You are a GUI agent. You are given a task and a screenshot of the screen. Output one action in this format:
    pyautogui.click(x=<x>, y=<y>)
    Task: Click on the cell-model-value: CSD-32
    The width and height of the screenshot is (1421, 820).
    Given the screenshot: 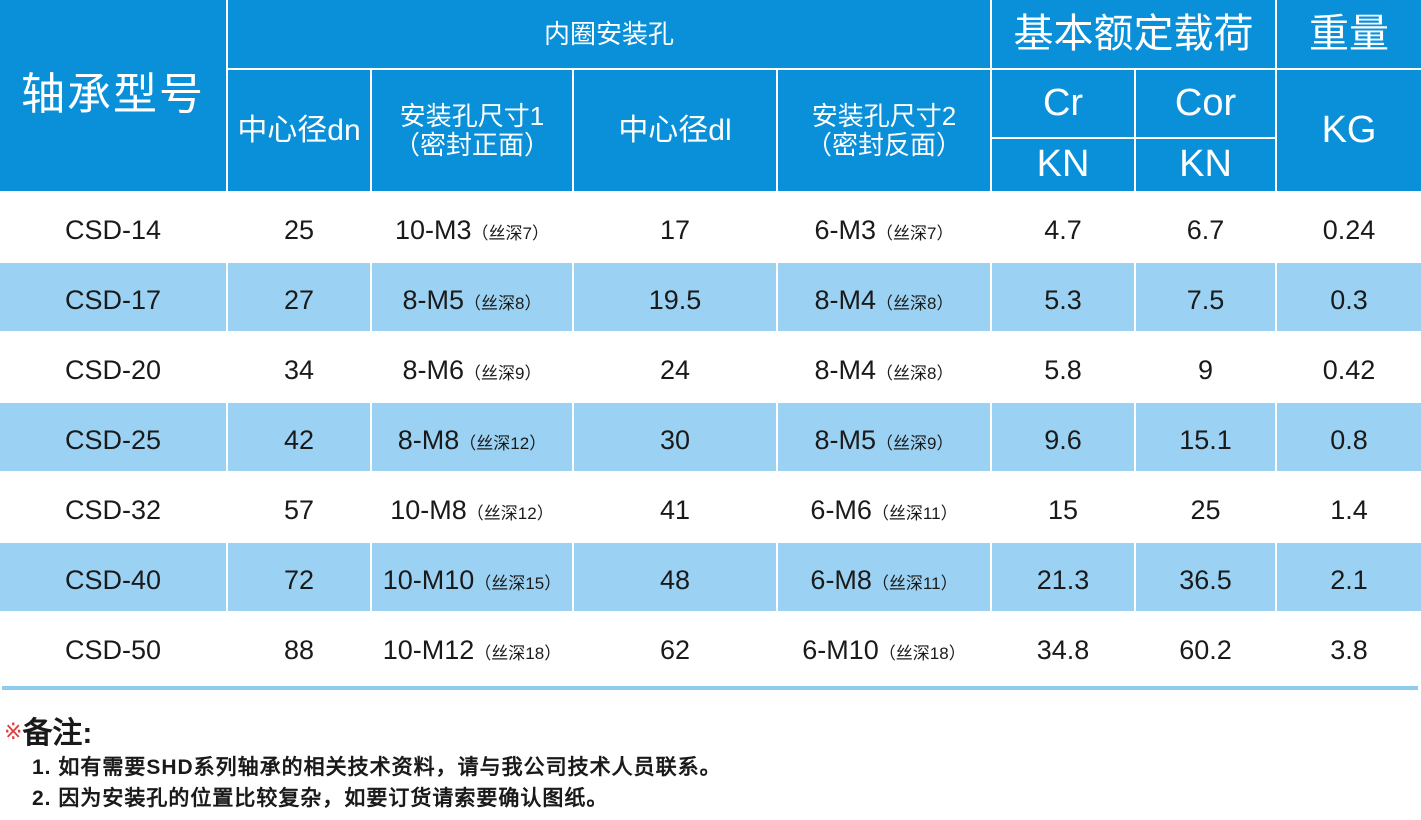 What is the action you would take?
    pyautogui.click(x=113, y=509)
    